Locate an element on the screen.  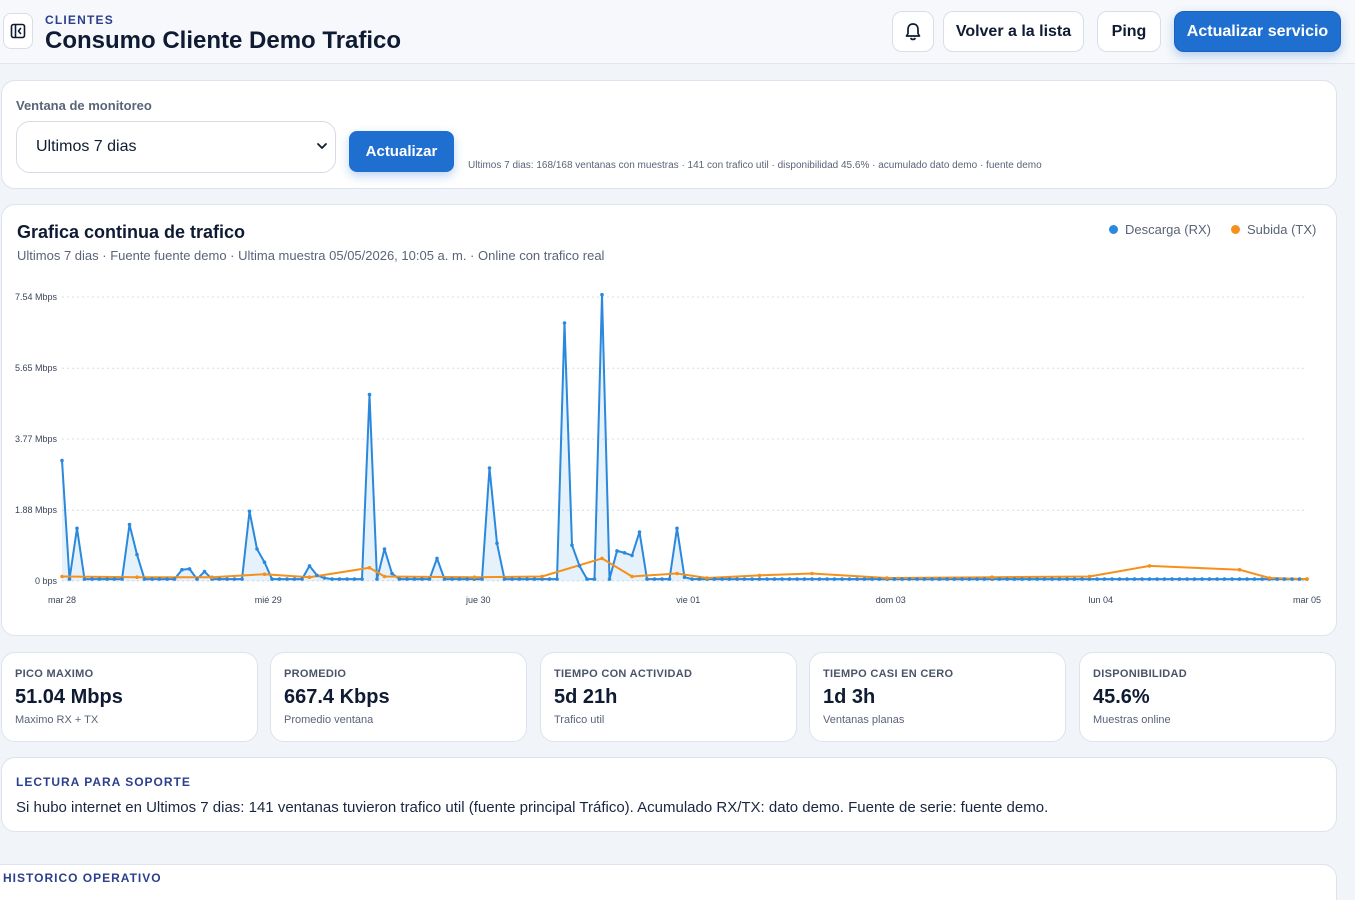
notifications-button is located at coordinates (913, 31).